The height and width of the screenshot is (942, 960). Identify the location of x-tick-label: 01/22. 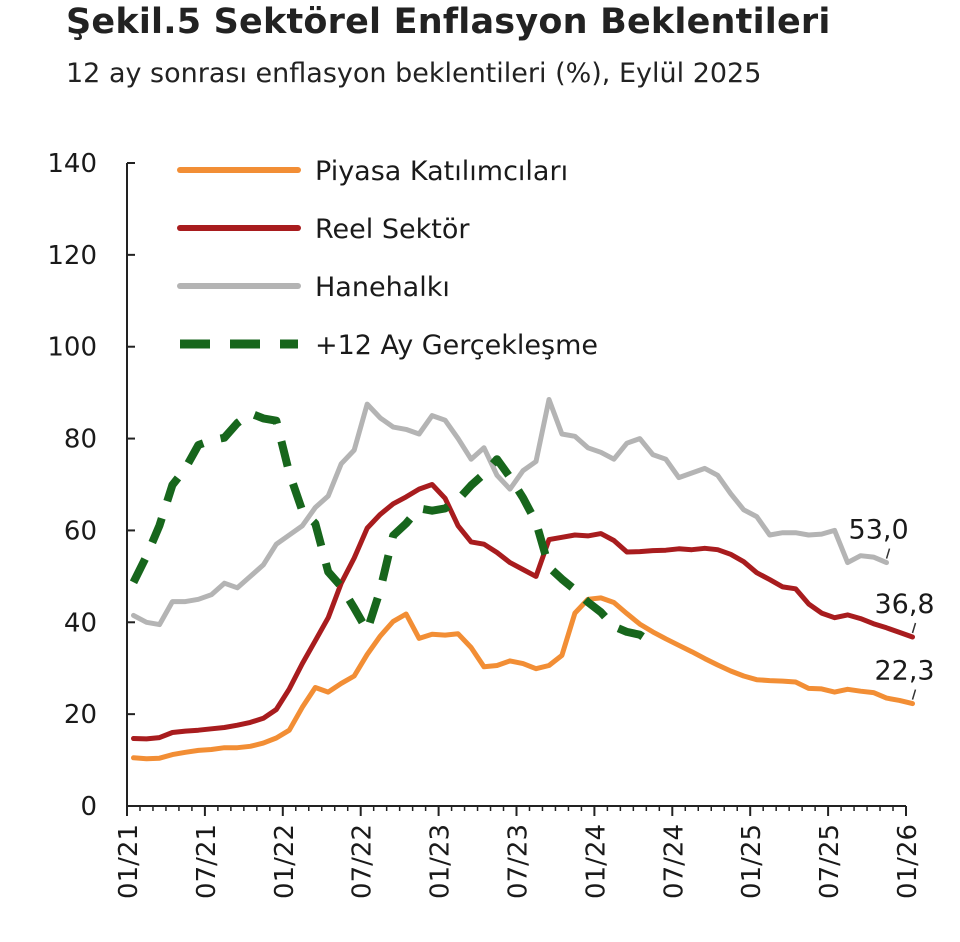
(285, 861).